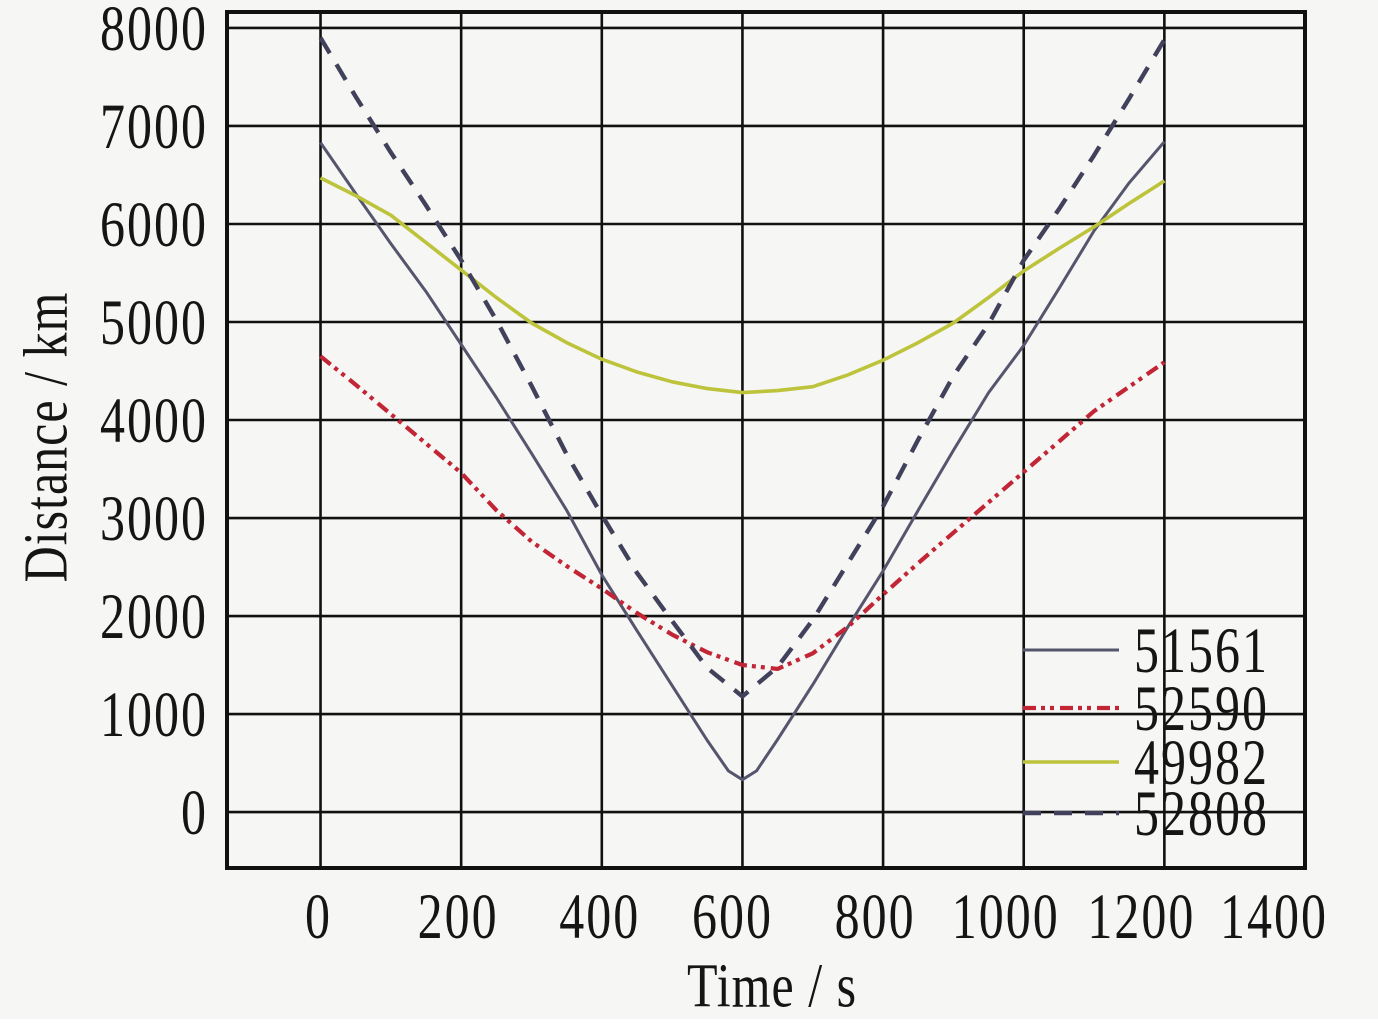 The image size is (1378, 1035). Describe the element at coordinates (1141, 916) in the screenshot. I see `x-tick-label-1200: 1200` at that location.